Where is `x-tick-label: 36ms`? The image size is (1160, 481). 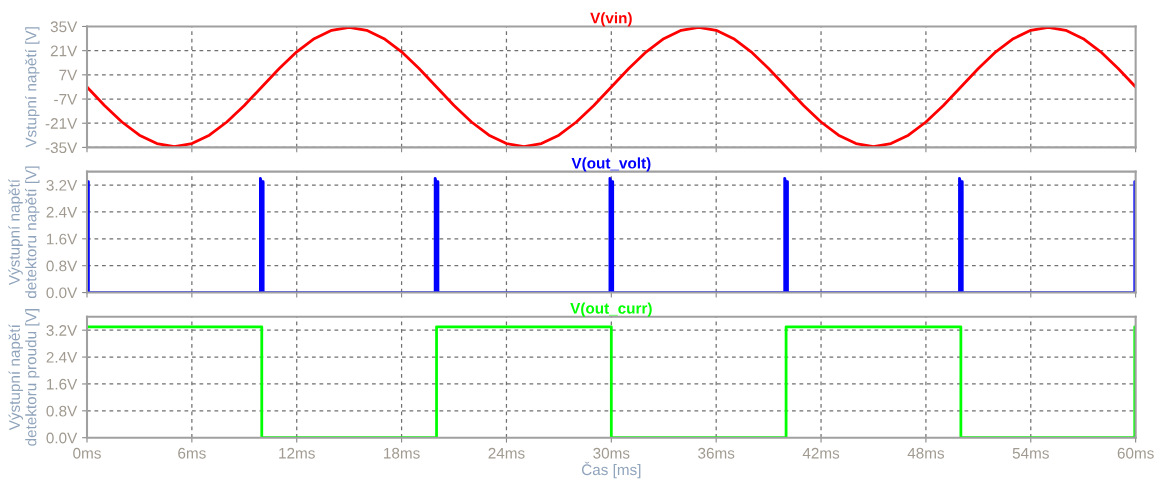 x-tick-label: 36ms is located at coordinates (716, 453).